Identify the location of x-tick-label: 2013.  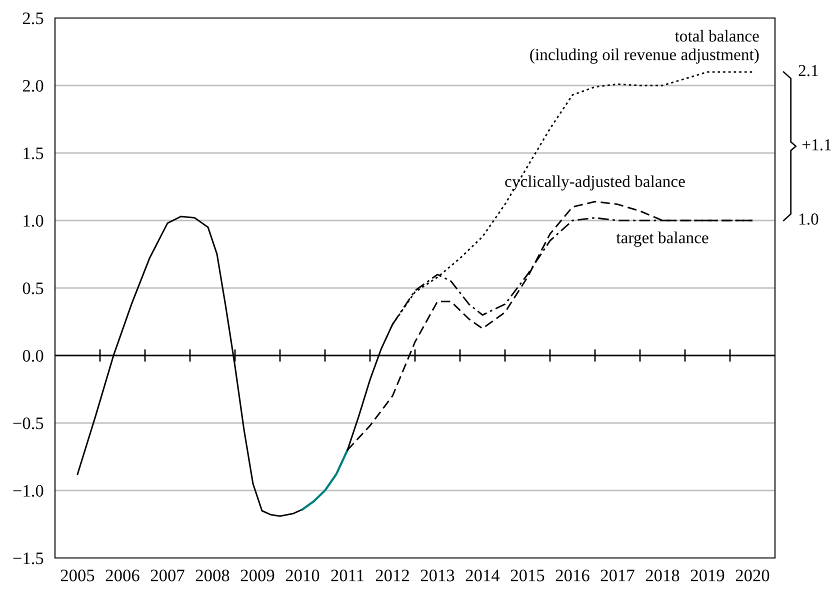
(437, 576).